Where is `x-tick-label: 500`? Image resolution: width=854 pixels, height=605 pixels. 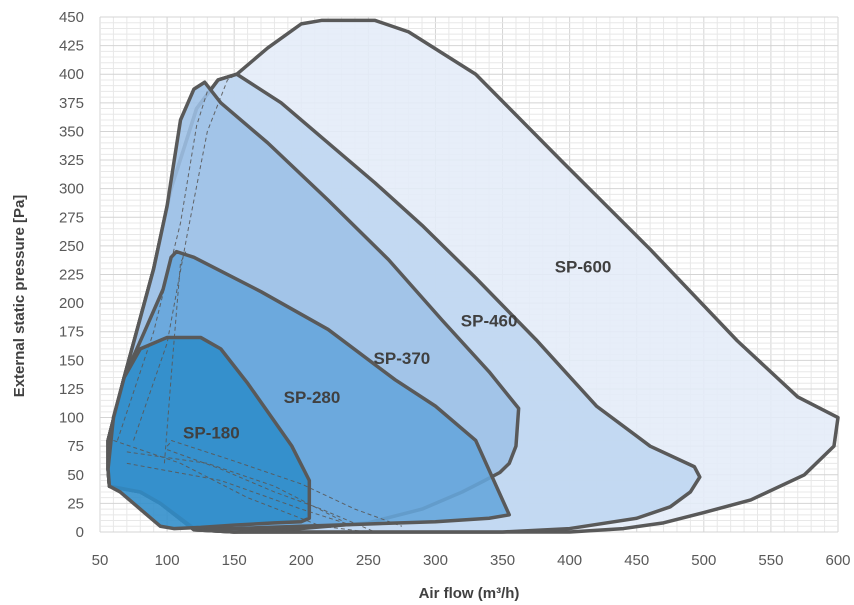
x-tick-label: 500 is located at coordinates (703, 560).